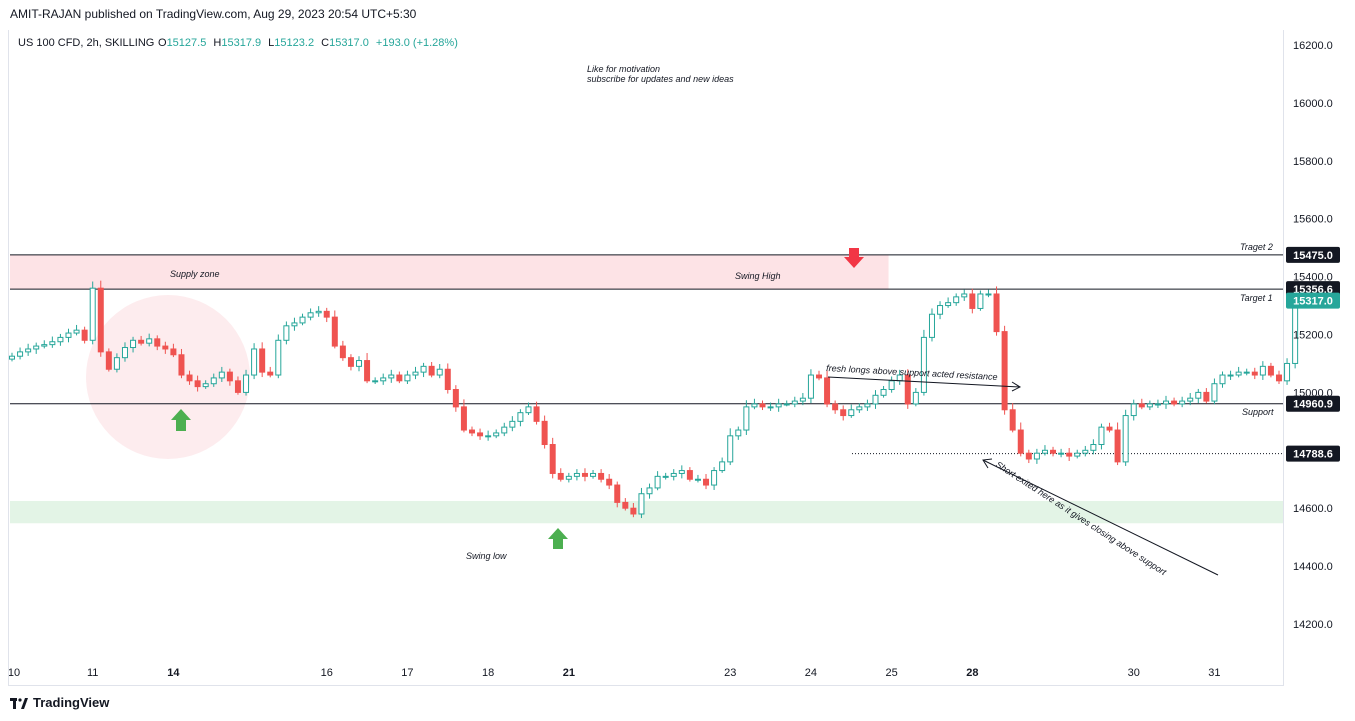 The image size is (1355, 721). Describe the element at coordinates (92, 673) in the screenshot. I see `x-tick-label: 11` at that location.